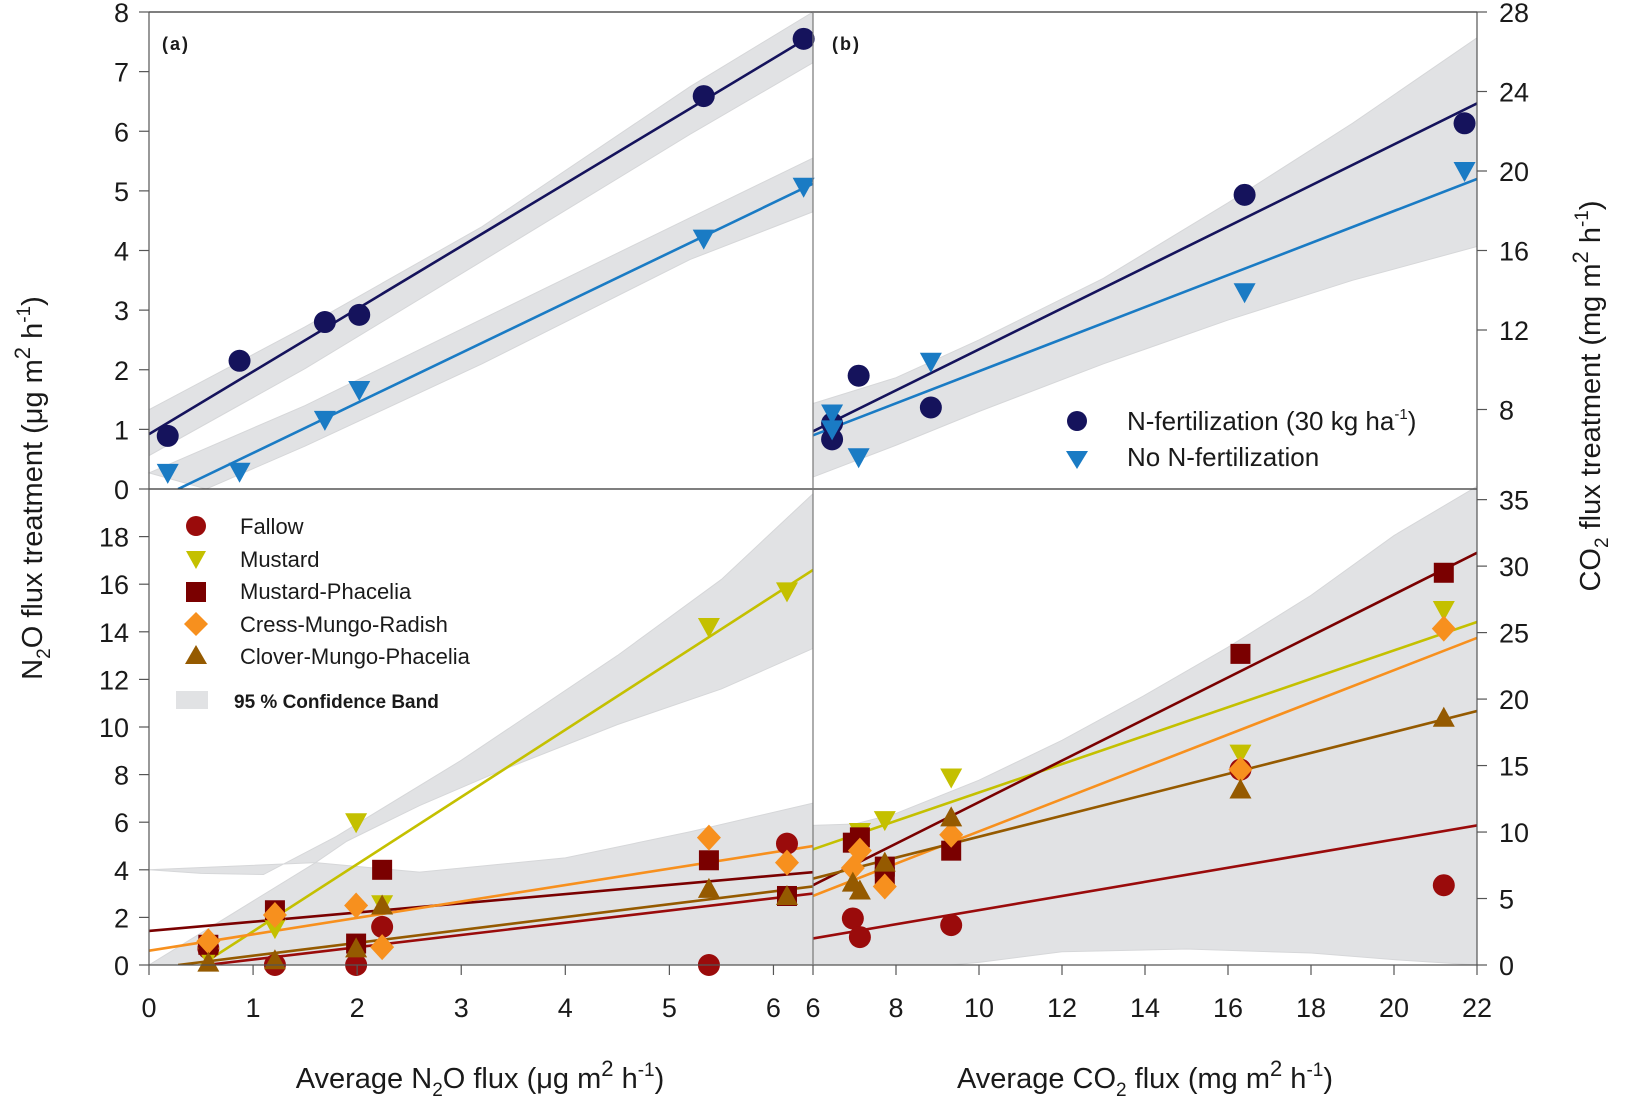 The width and height of the screenshot is (1631, 1103). What do you see at coordinates (32, 488) in the screenshot?
I see `left-y-axis-title: N2O flux treatment (μg m2 h-1)` at bounding box center [32, 488].